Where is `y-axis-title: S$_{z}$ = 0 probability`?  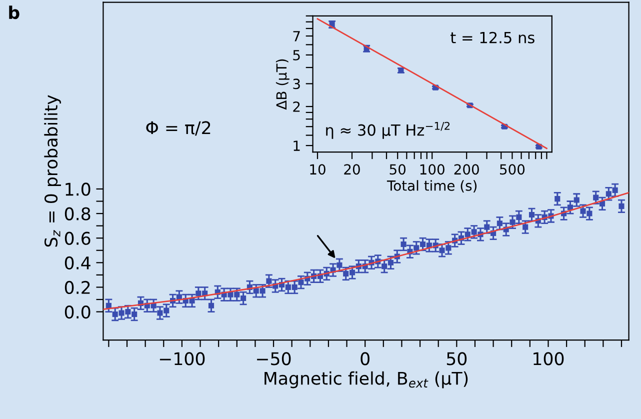 y-axis-title: S$_{z}$ = 0 probability is located at coordinates (52, 171).